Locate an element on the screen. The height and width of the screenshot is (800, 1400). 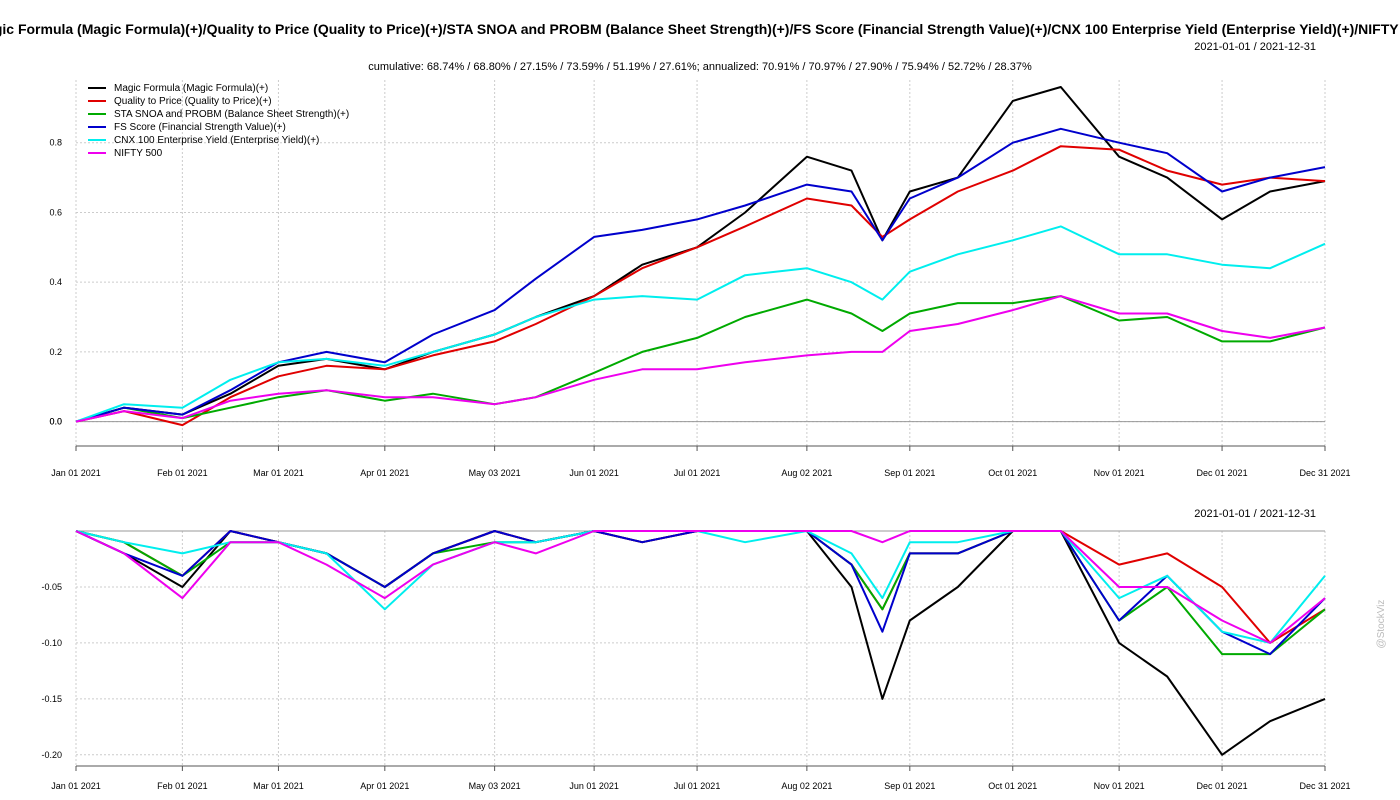
watermark: @StockViz is located at coordinates (1381, 624).